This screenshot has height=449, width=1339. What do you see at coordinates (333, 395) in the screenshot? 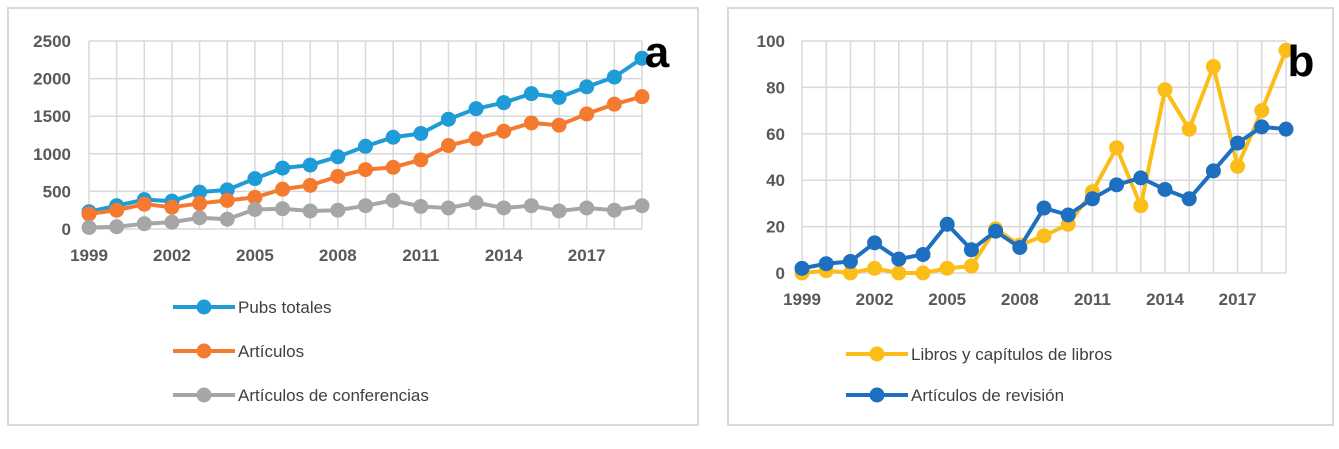
I see `legend-label: Artículos de conferencias` at bounding box center [333, 395].